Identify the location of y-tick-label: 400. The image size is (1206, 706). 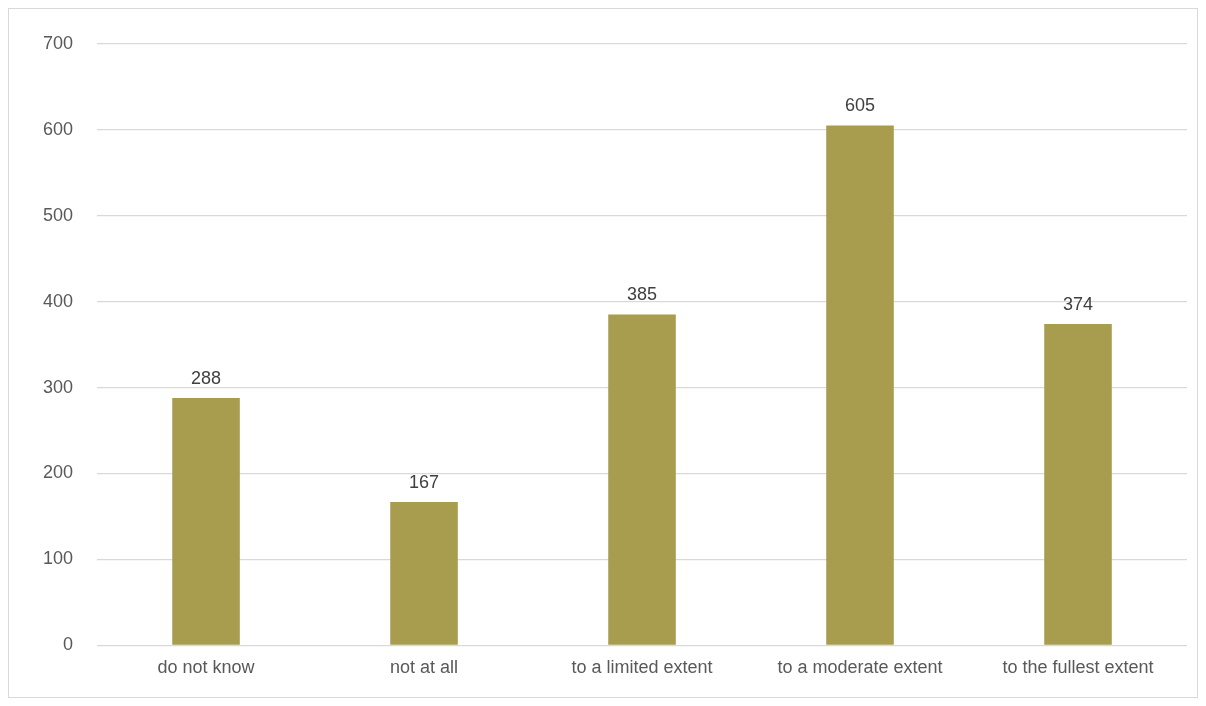
(58, 300).